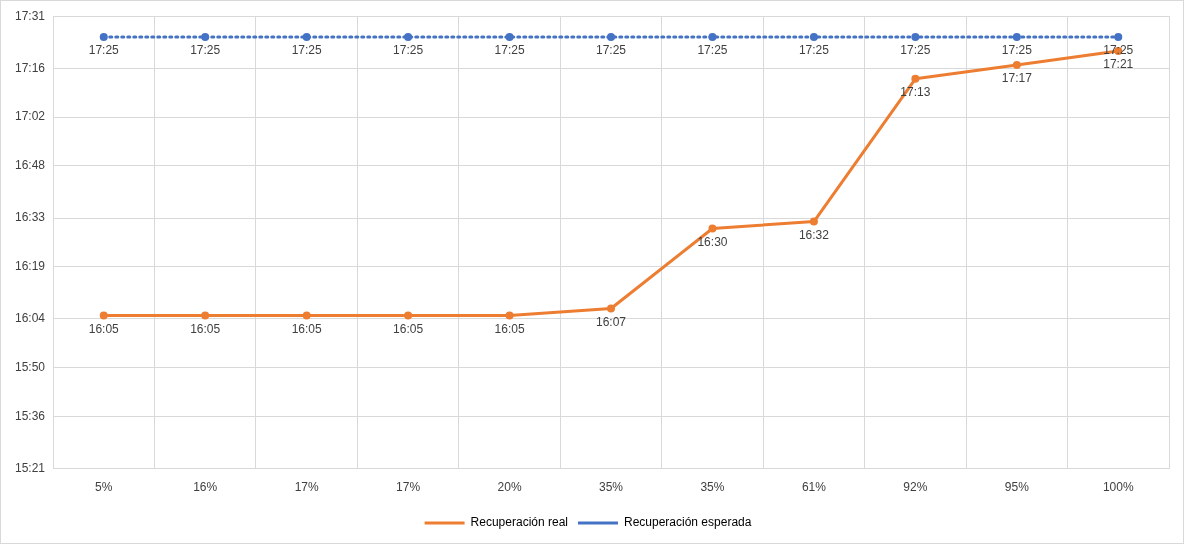  What do you see at coordinates (1118, 487) in the screenshot?
I see `x-tick-label: 100%` at bounding box center [1118, 487].